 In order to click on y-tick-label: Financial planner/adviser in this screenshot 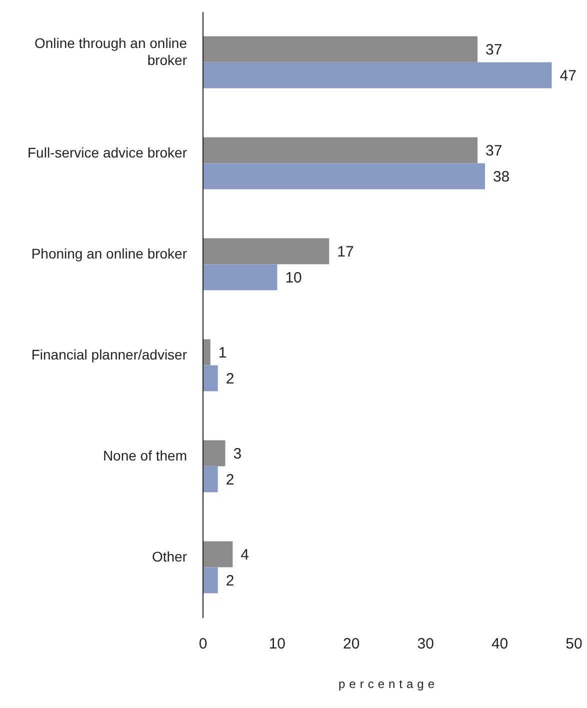, I will do `click(109, 354)`.